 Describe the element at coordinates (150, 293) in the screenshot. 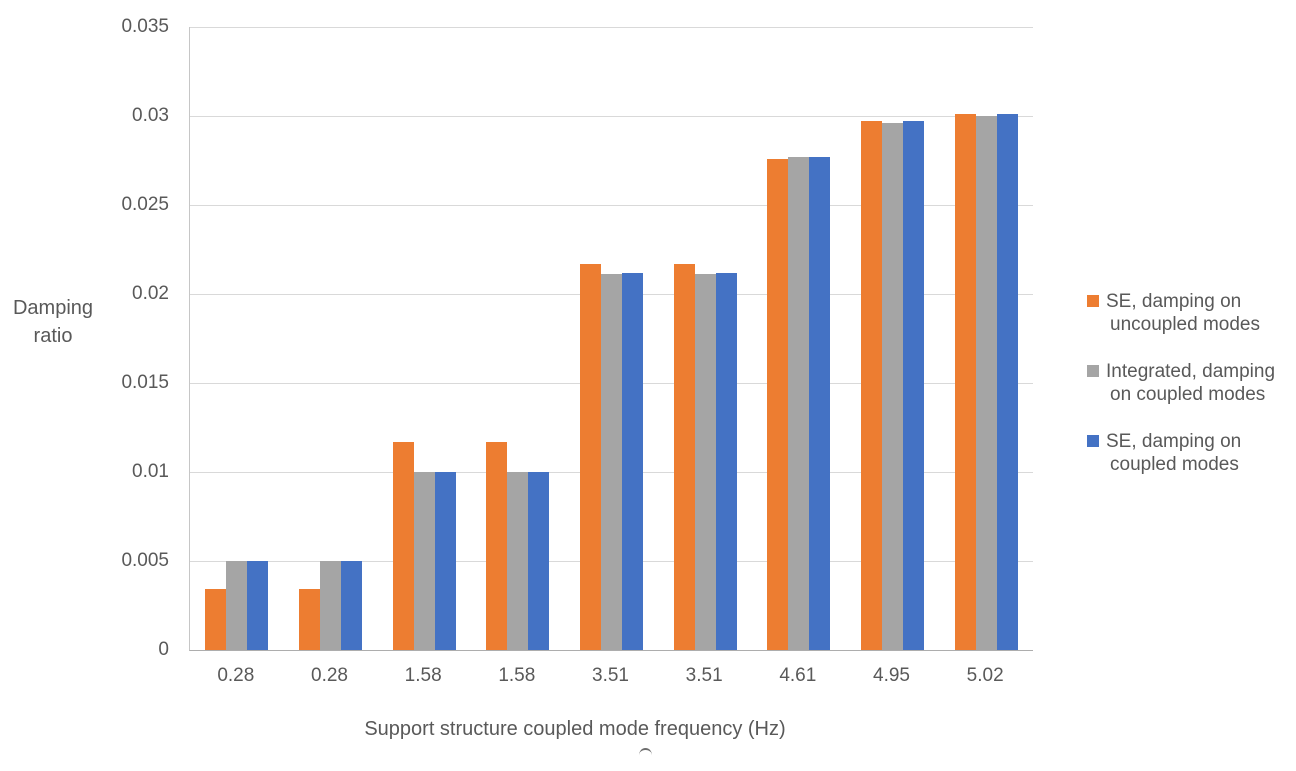

I see `y-tick-label: 0.02` at that location.